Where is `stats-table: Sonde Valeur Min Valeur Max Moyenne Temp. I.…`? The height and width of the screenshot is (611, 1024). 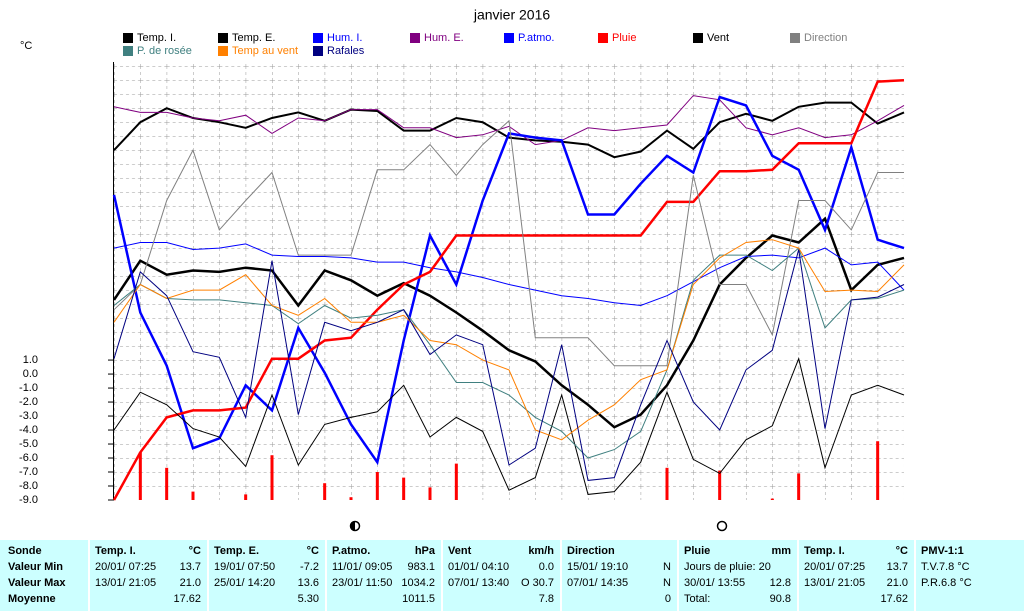
stats-table: Sonde Valeur Min Valeur Max Moyenne Temp. I.… is located at coordinates (512, 575).